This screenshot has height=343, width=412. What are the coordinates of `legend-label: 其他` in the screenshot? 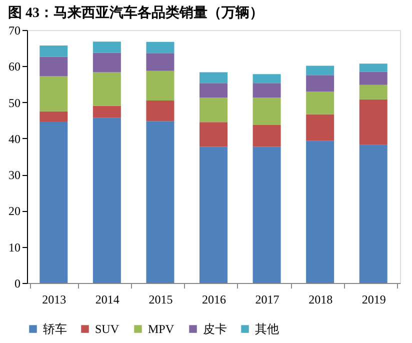 It's located at (267, 329).